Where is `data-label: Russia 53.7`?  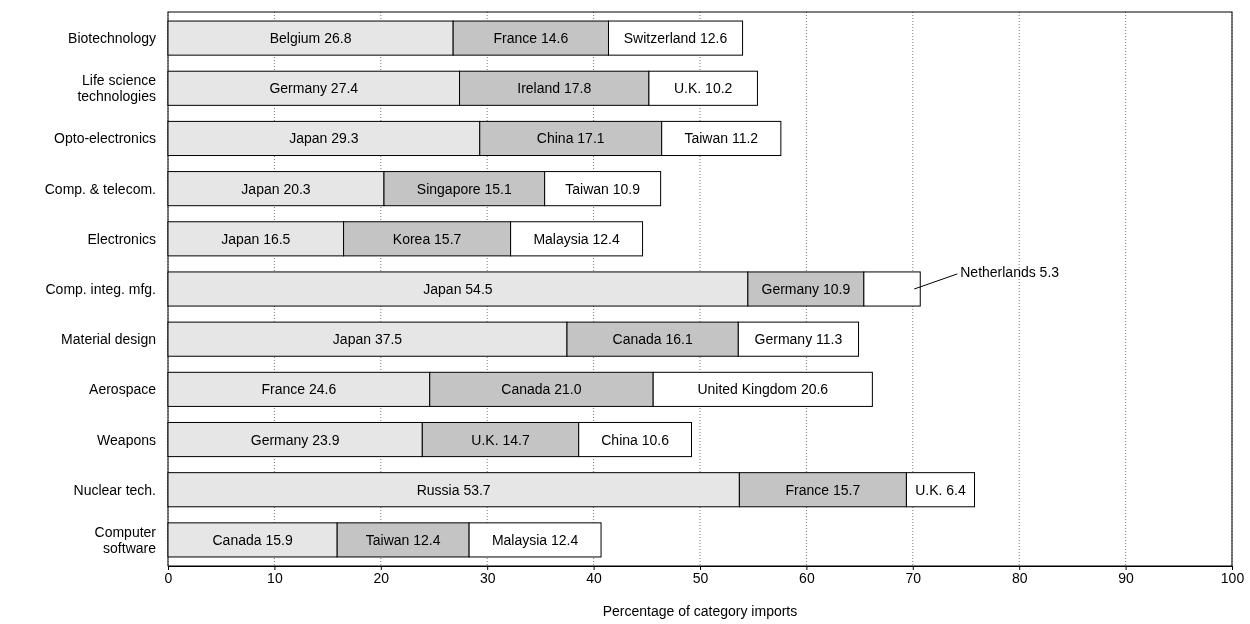 data-label: Russia 53.7 is located at coordinates (453, 489).